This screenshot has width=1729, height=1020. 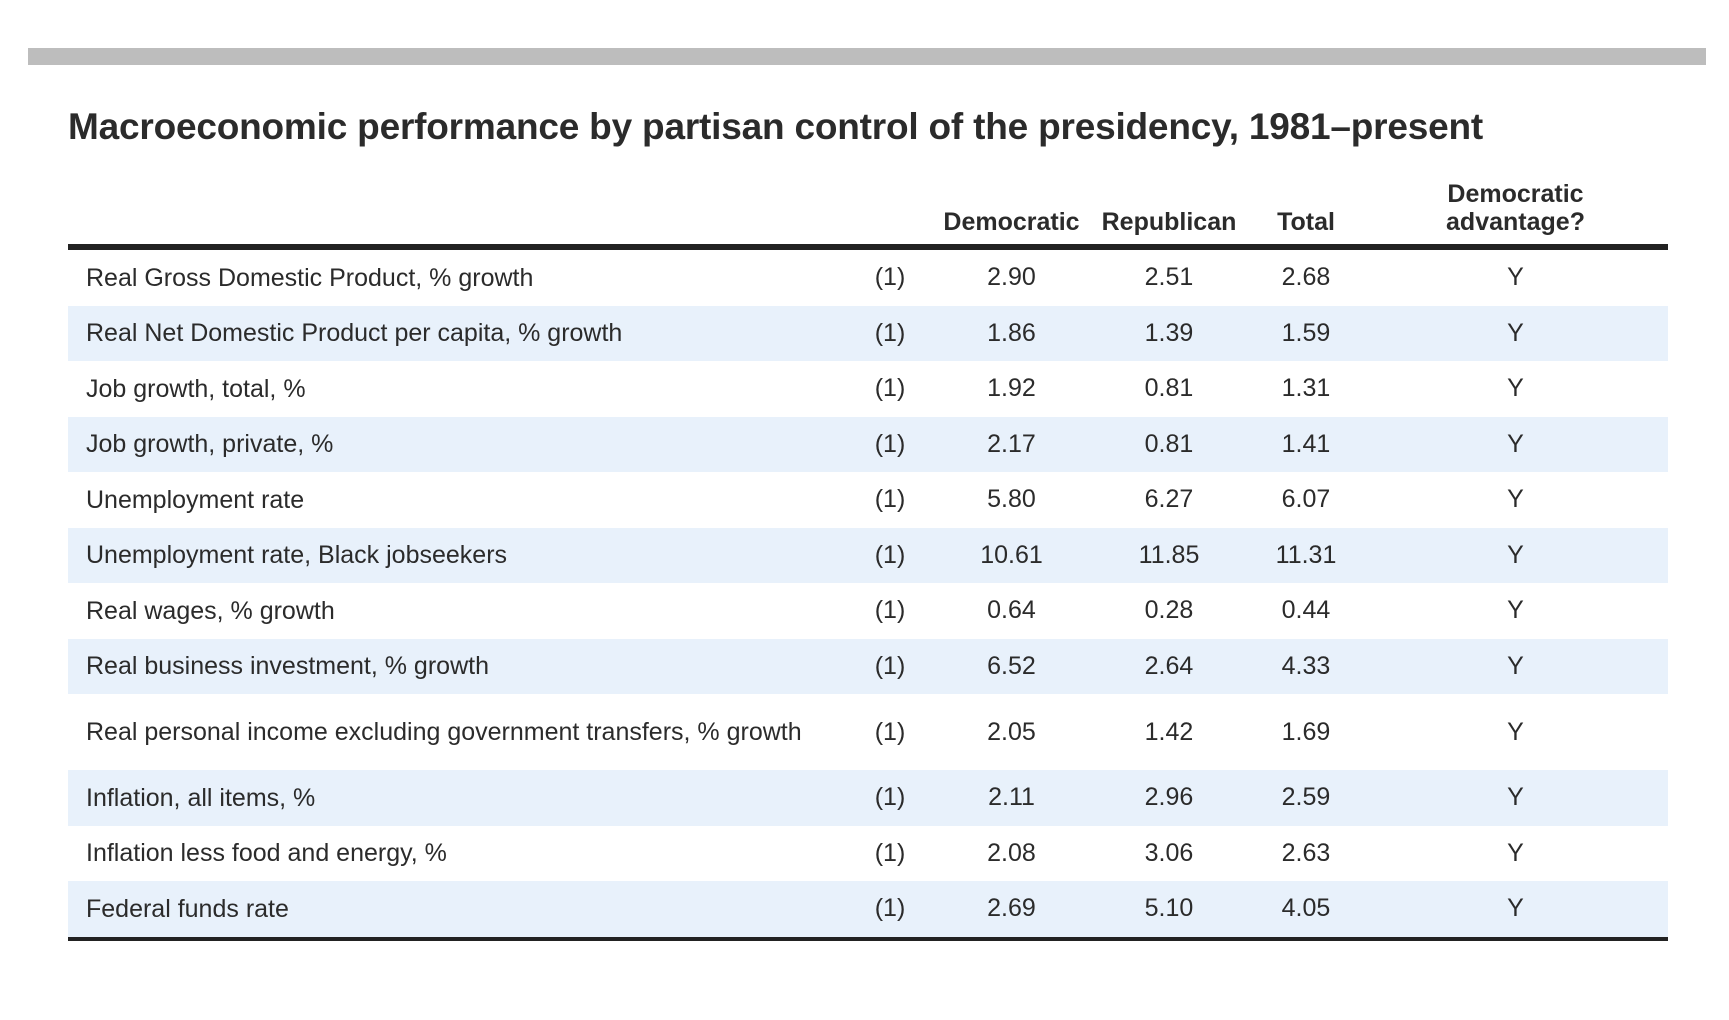 I want to click on row-label: Real Gross Domestic Product, % growth, so click(x=310, y=277).